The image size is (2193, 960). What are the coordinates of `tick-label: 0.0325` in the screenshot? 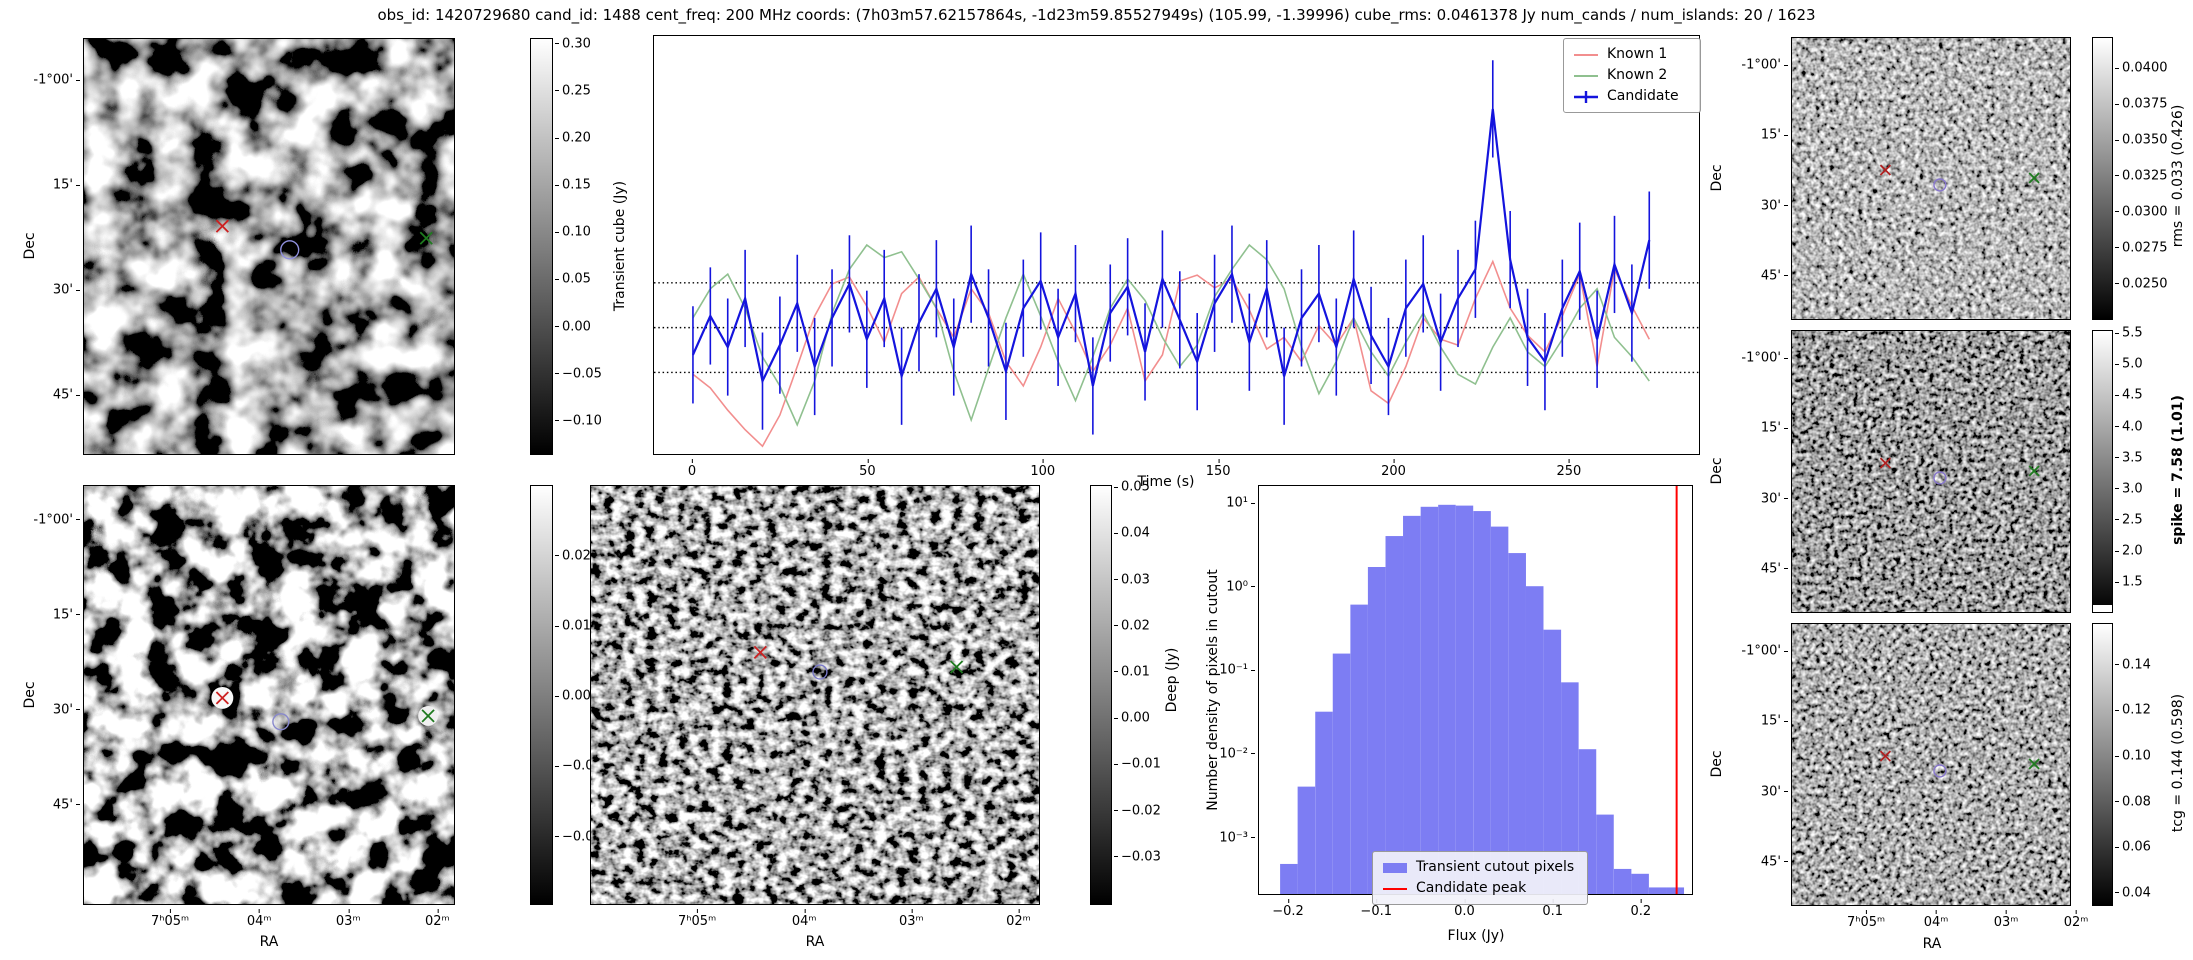 It's located at (2145, 176).